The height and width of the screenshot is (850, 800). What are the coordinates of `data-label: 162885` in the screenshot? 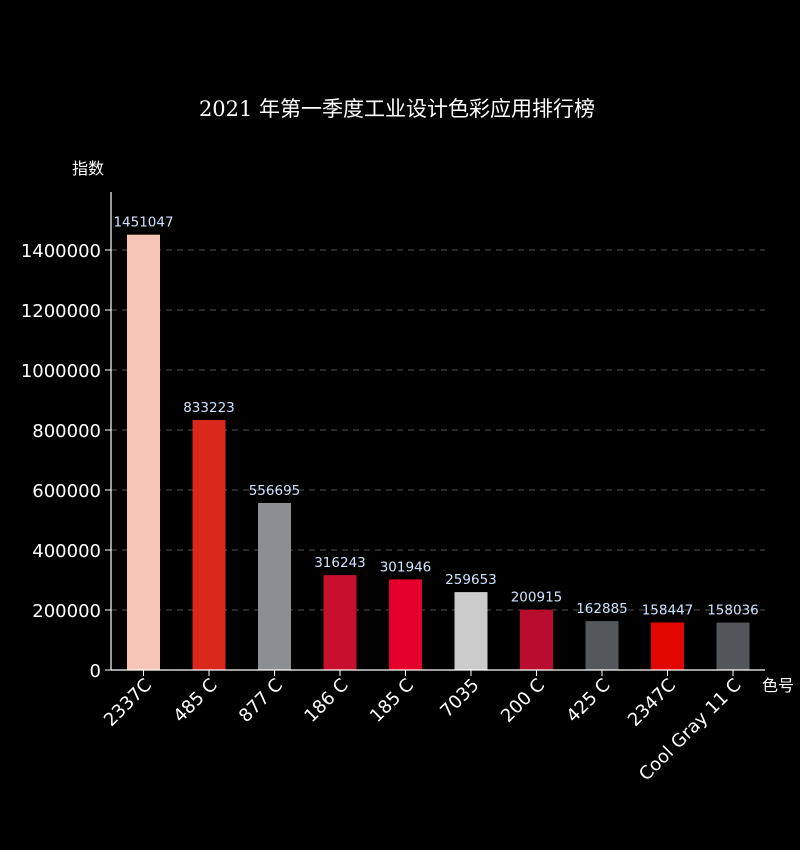 It's located at (602, 609).